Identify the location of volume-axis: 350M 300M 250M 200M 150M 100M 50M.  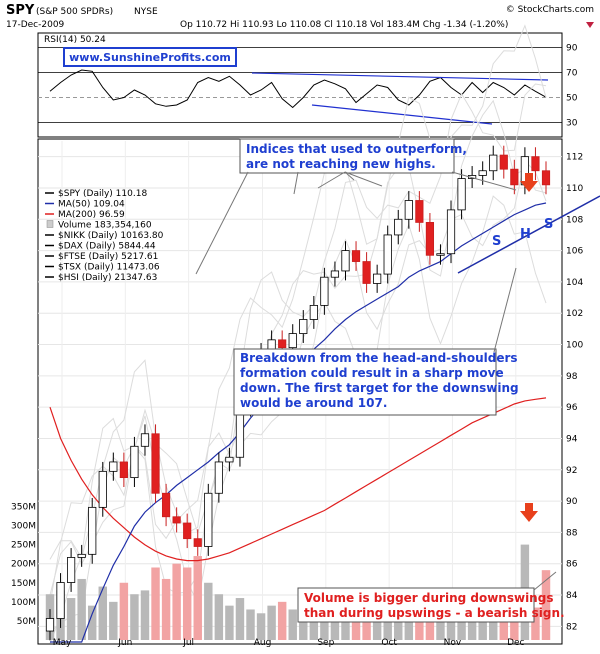
(23, 564).